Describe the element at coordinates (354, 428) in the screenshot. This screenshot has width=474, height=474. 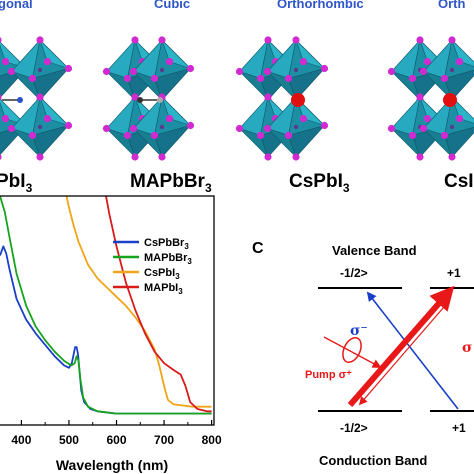
I see `cb-left-level-label: -1/2>` at that location.